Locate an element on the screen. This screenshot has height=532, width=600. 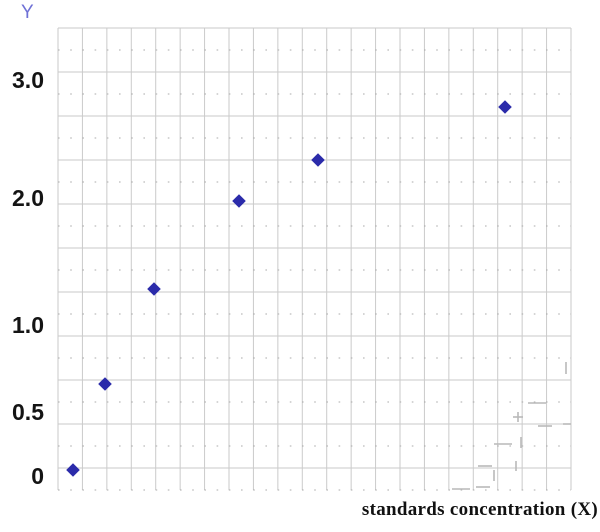
y-axis-title: Y is located at coordinates (28, 12).